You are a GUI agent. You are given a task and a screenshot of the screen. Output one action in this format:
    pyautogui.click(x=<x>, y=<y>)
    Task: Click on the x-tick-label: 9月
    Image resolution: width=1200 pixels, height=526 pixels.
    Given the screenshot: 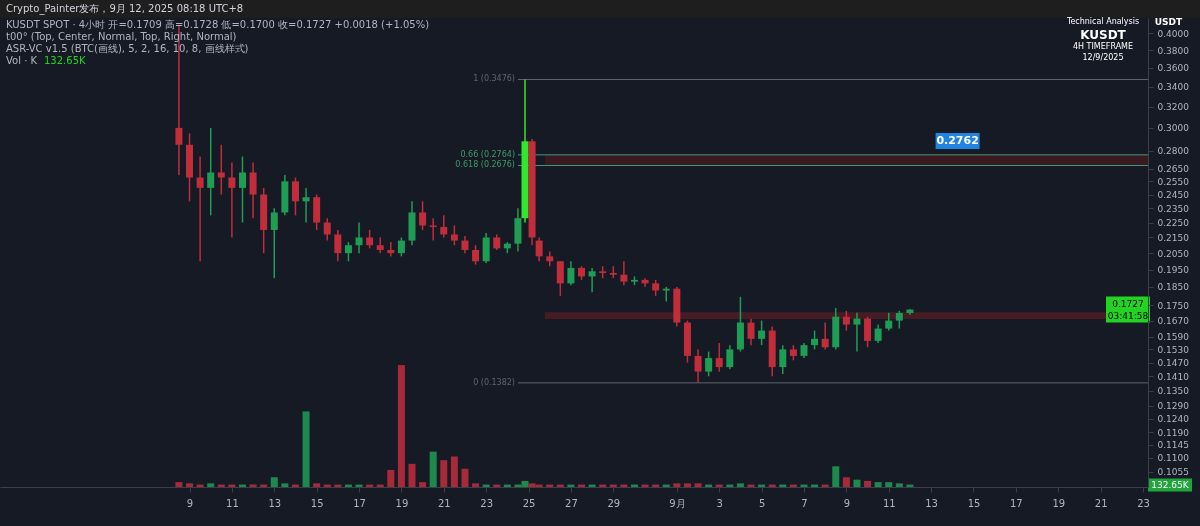 What is the action you would take?
    pyautogui.click(x=677, y=503)
    